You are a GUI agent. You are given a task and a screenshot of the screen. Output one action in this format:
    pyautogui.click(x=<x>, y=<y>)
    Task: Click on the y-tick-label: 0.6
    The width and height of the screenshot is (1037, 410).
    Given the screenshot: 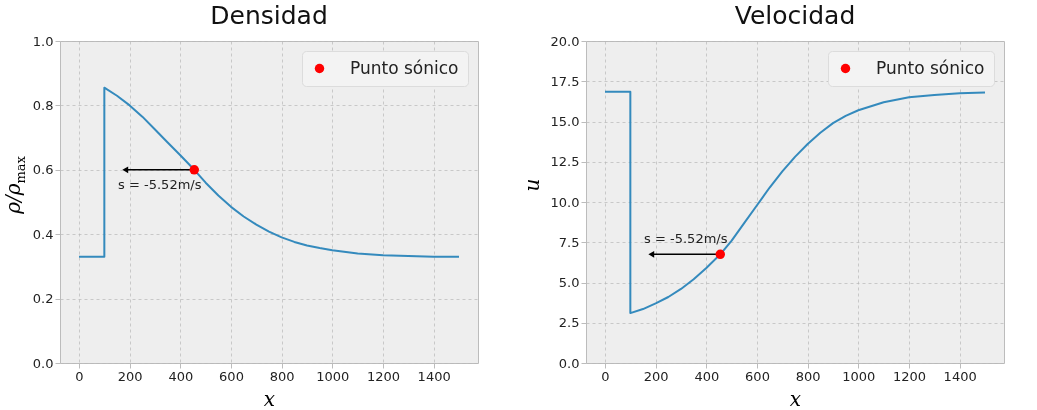 What is the action you would take?
    pyautogui.click(x=43, y=170)
    